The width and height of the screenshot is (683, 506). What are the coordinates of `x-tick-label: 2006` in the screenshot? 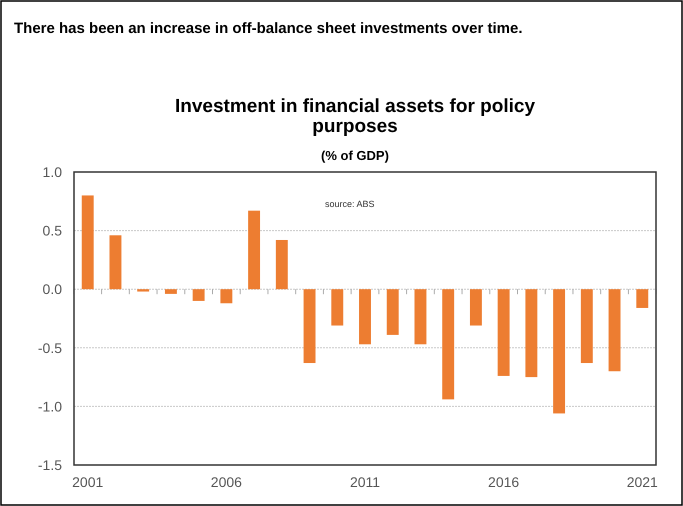 It's located at (226, 482).